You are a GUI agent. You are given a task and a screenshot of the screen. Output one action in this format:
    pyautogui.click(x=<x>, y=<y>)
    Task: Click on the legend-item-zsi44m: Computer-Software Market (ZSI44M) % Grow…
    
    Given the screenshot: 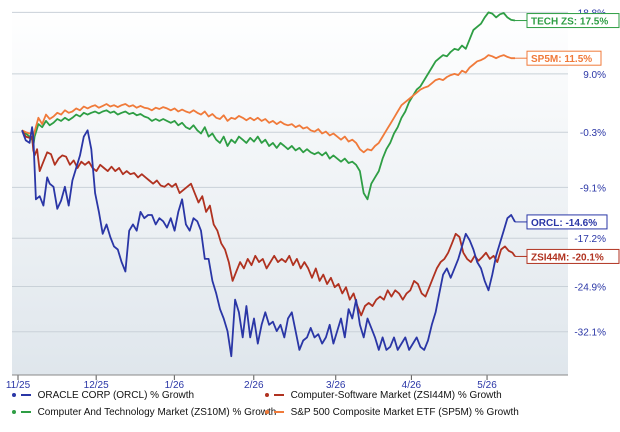 What is the action you would take?
    pyautogui.click(x=383, y=395)
    